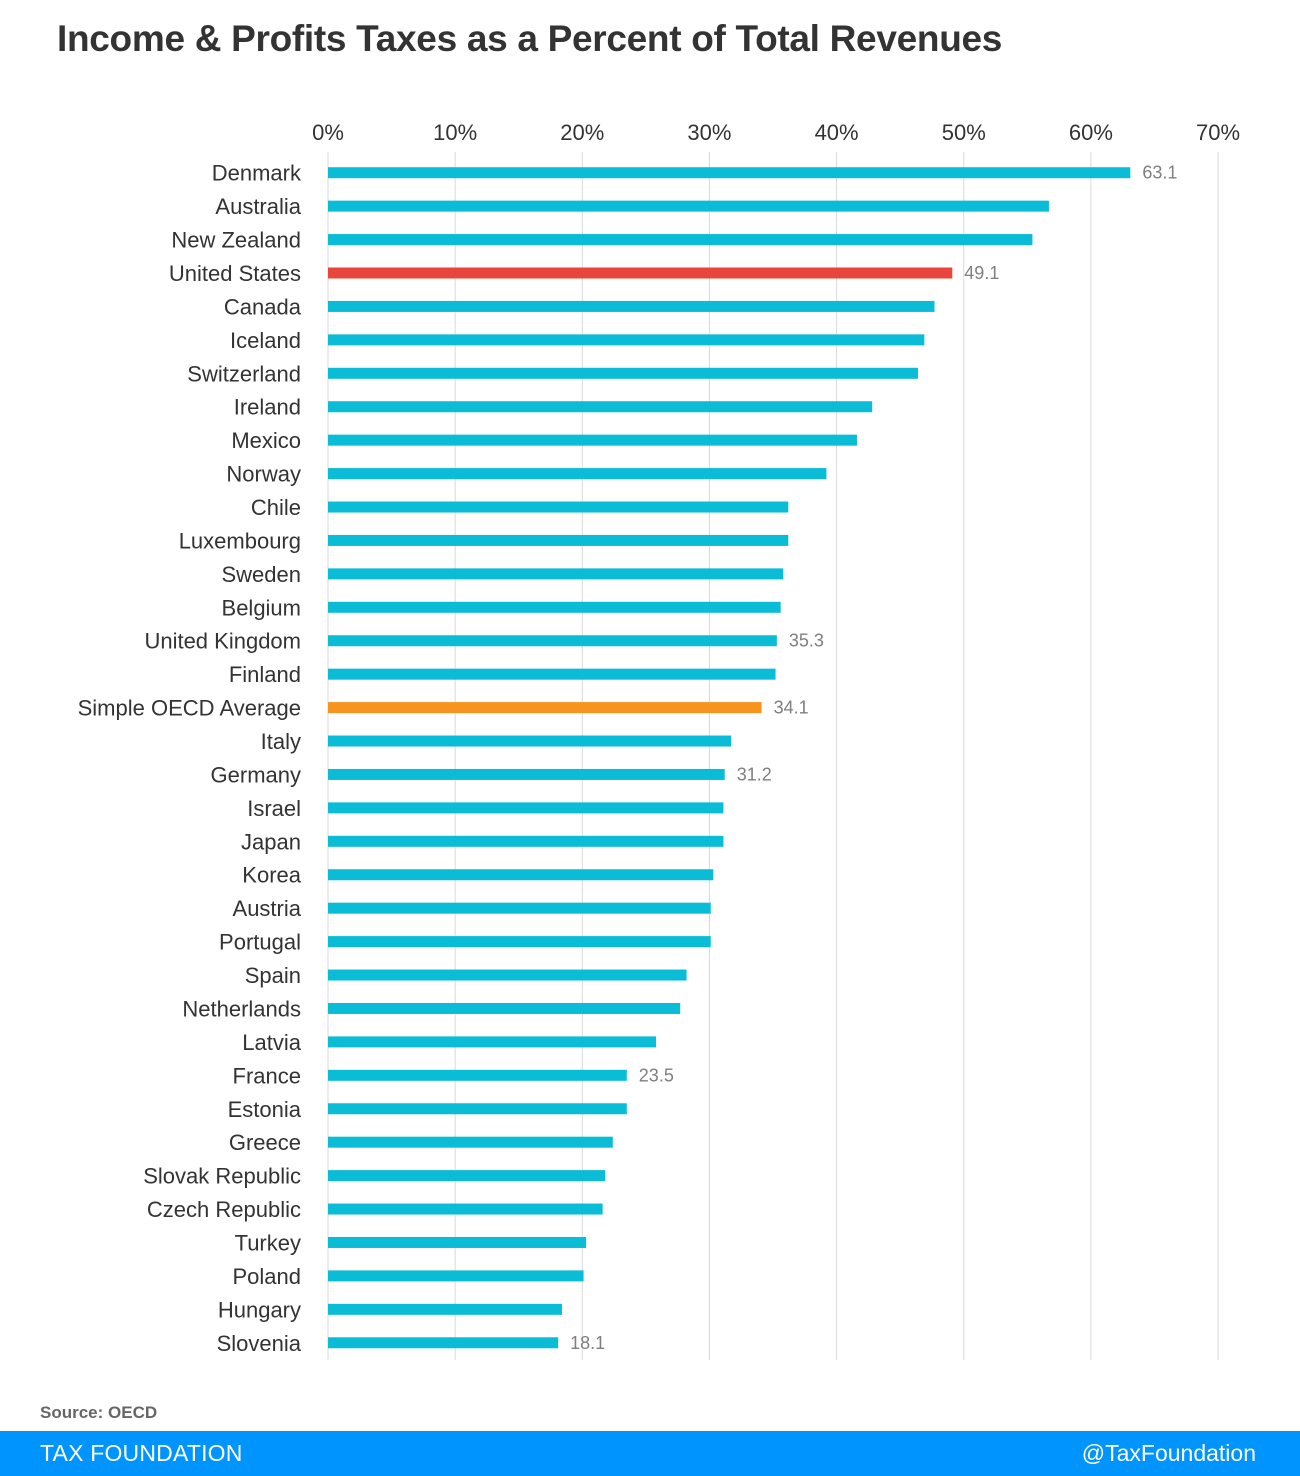 The image size is (1300, 1476). I want to click on category-label: Slovenia, so click(259, 1343).